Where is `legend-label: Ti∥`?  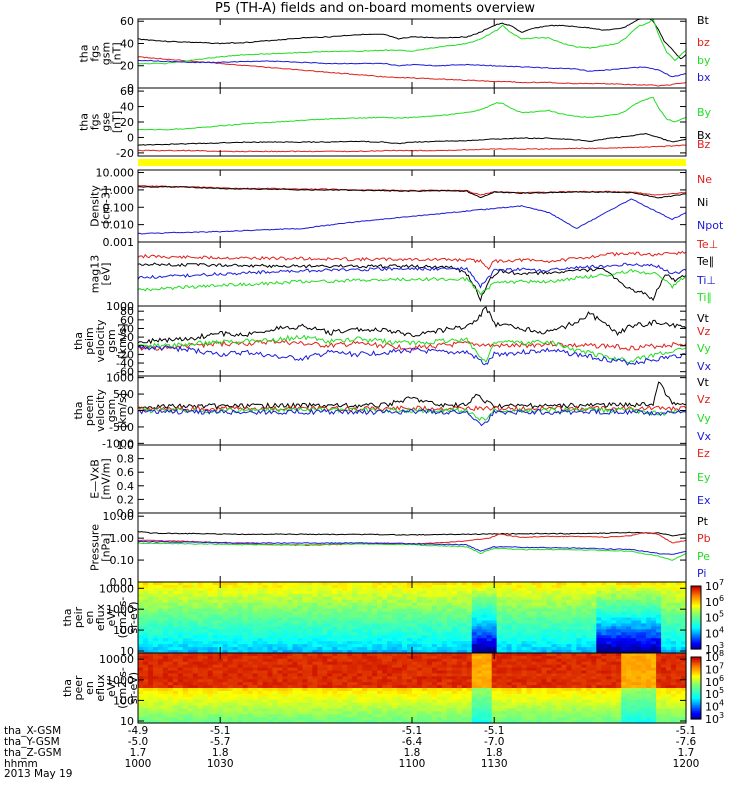 legend-label: Ti∥ is located at coordinates (704, 297).